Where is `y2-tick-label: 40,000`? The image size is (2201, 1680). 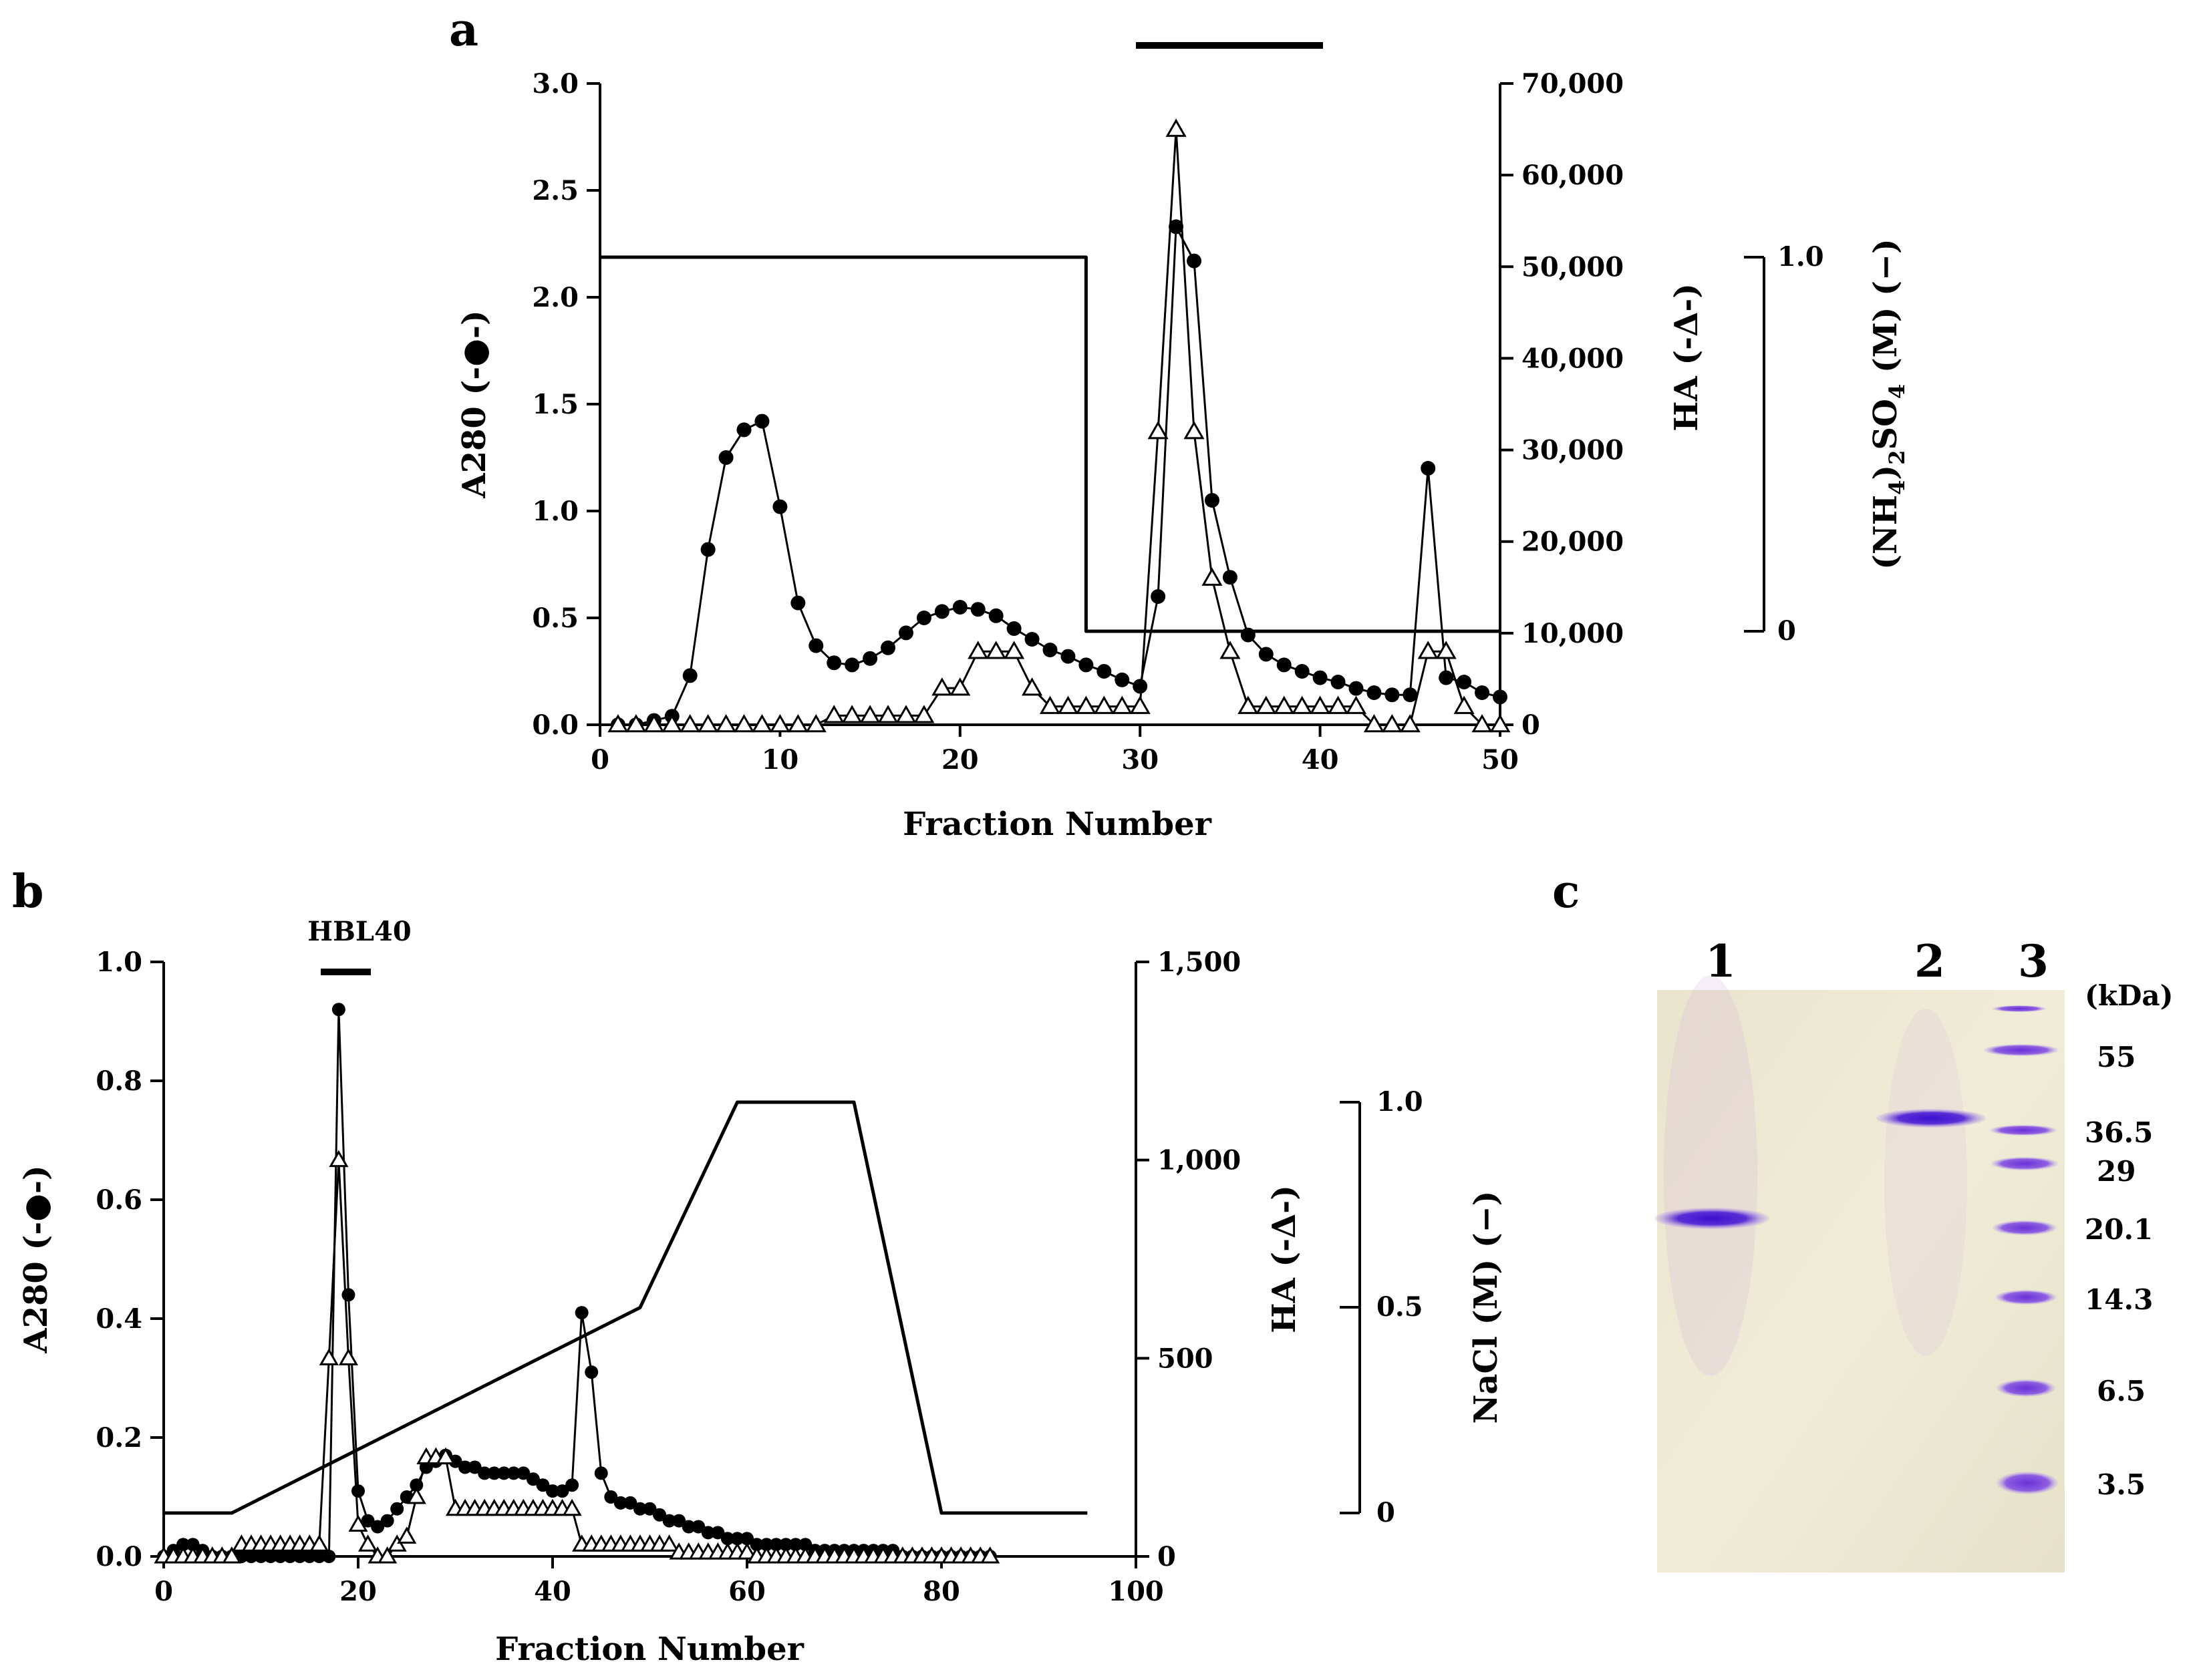 y2-tick-label: 40,000 is located at coordinates (1572, 358).